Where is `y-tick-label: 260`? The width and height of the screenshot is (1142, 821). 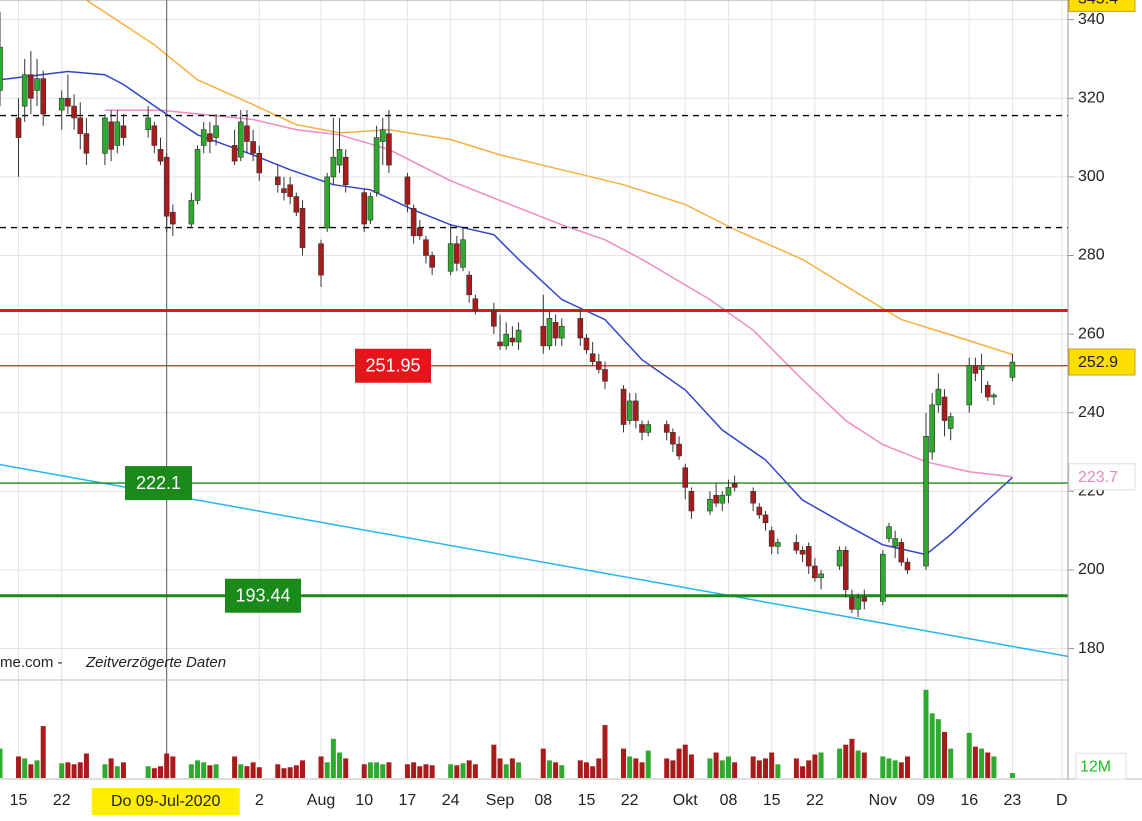 y-tick-label: 260 is located at coordinates (1091, 333).